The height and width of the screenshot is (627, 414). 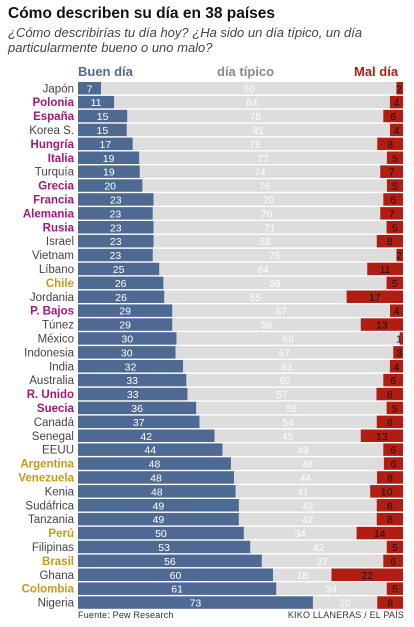 I want to click on country-label: Rusia, so click(x=59, y=228).